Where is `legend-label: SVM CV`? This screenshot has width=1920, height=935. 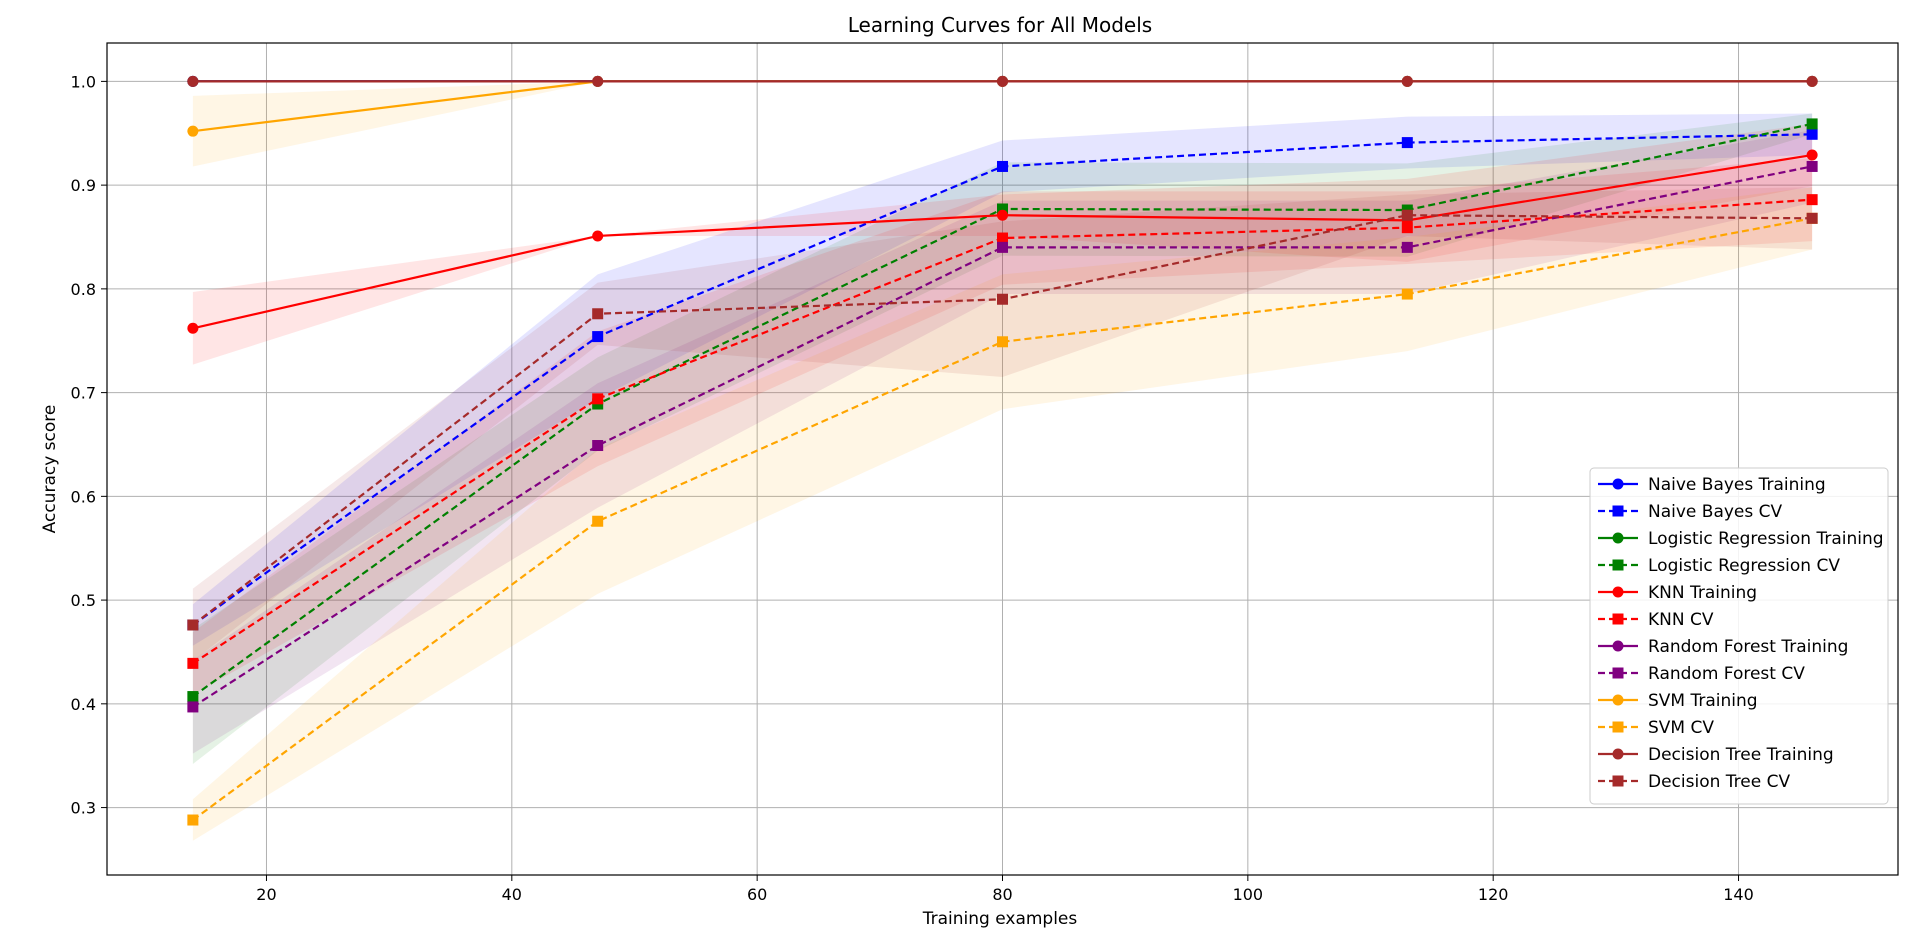
legend-label: SVM CV is located at coordinates (1681, 728).